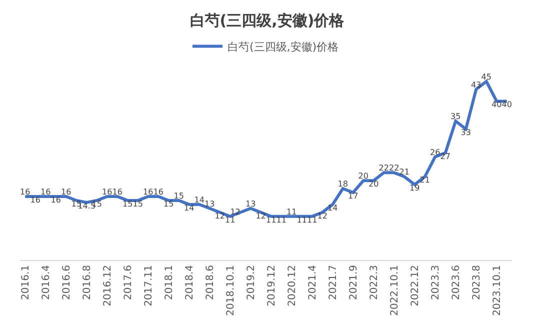  I want to click on data-label: 27, so click(445, 156).